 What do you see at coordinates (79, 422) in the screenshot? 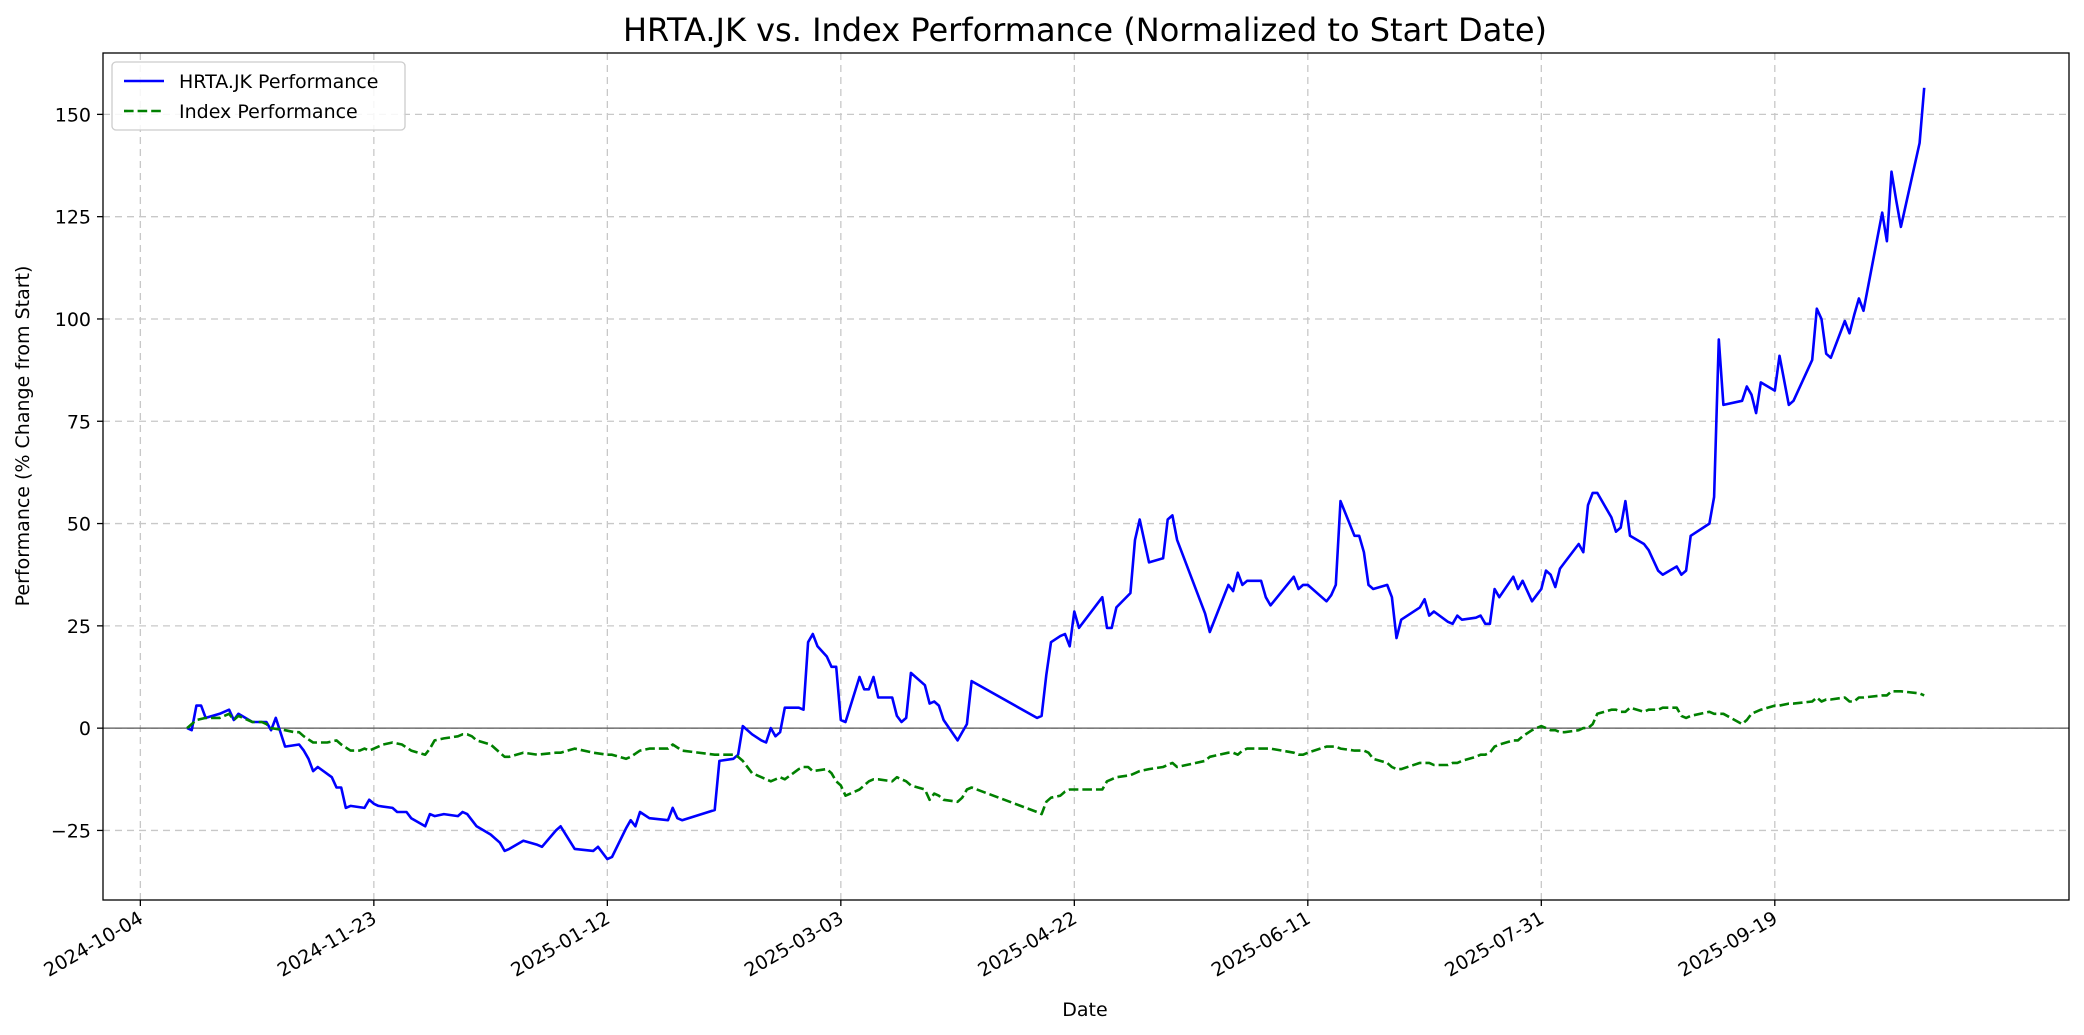
I see `y-tick-label: 75` at bounding box center [79, 422].